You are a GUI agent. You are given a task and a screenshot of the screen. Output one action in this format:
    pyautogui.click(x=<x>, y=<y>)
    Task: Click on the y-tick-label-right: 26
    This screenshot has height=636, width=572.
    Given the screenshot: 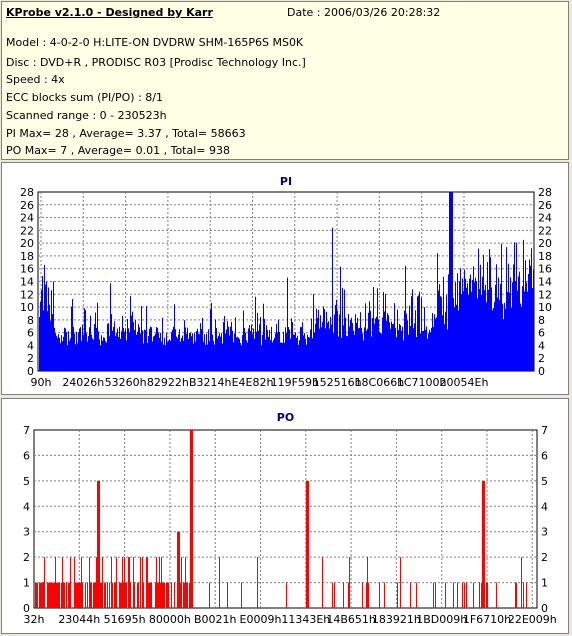 What is the action you would take?
    pyautogui.click(x=545, y=205)
    